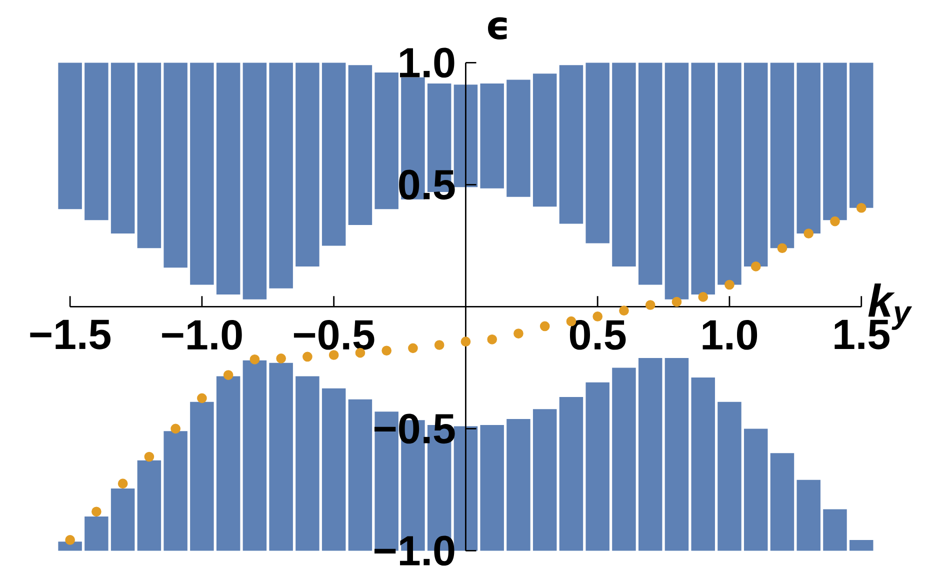  What do you see at coordinates (70, 335) in the screenshot?
I see `x-tick-label: −1.5` at bounding box center [70, 335].